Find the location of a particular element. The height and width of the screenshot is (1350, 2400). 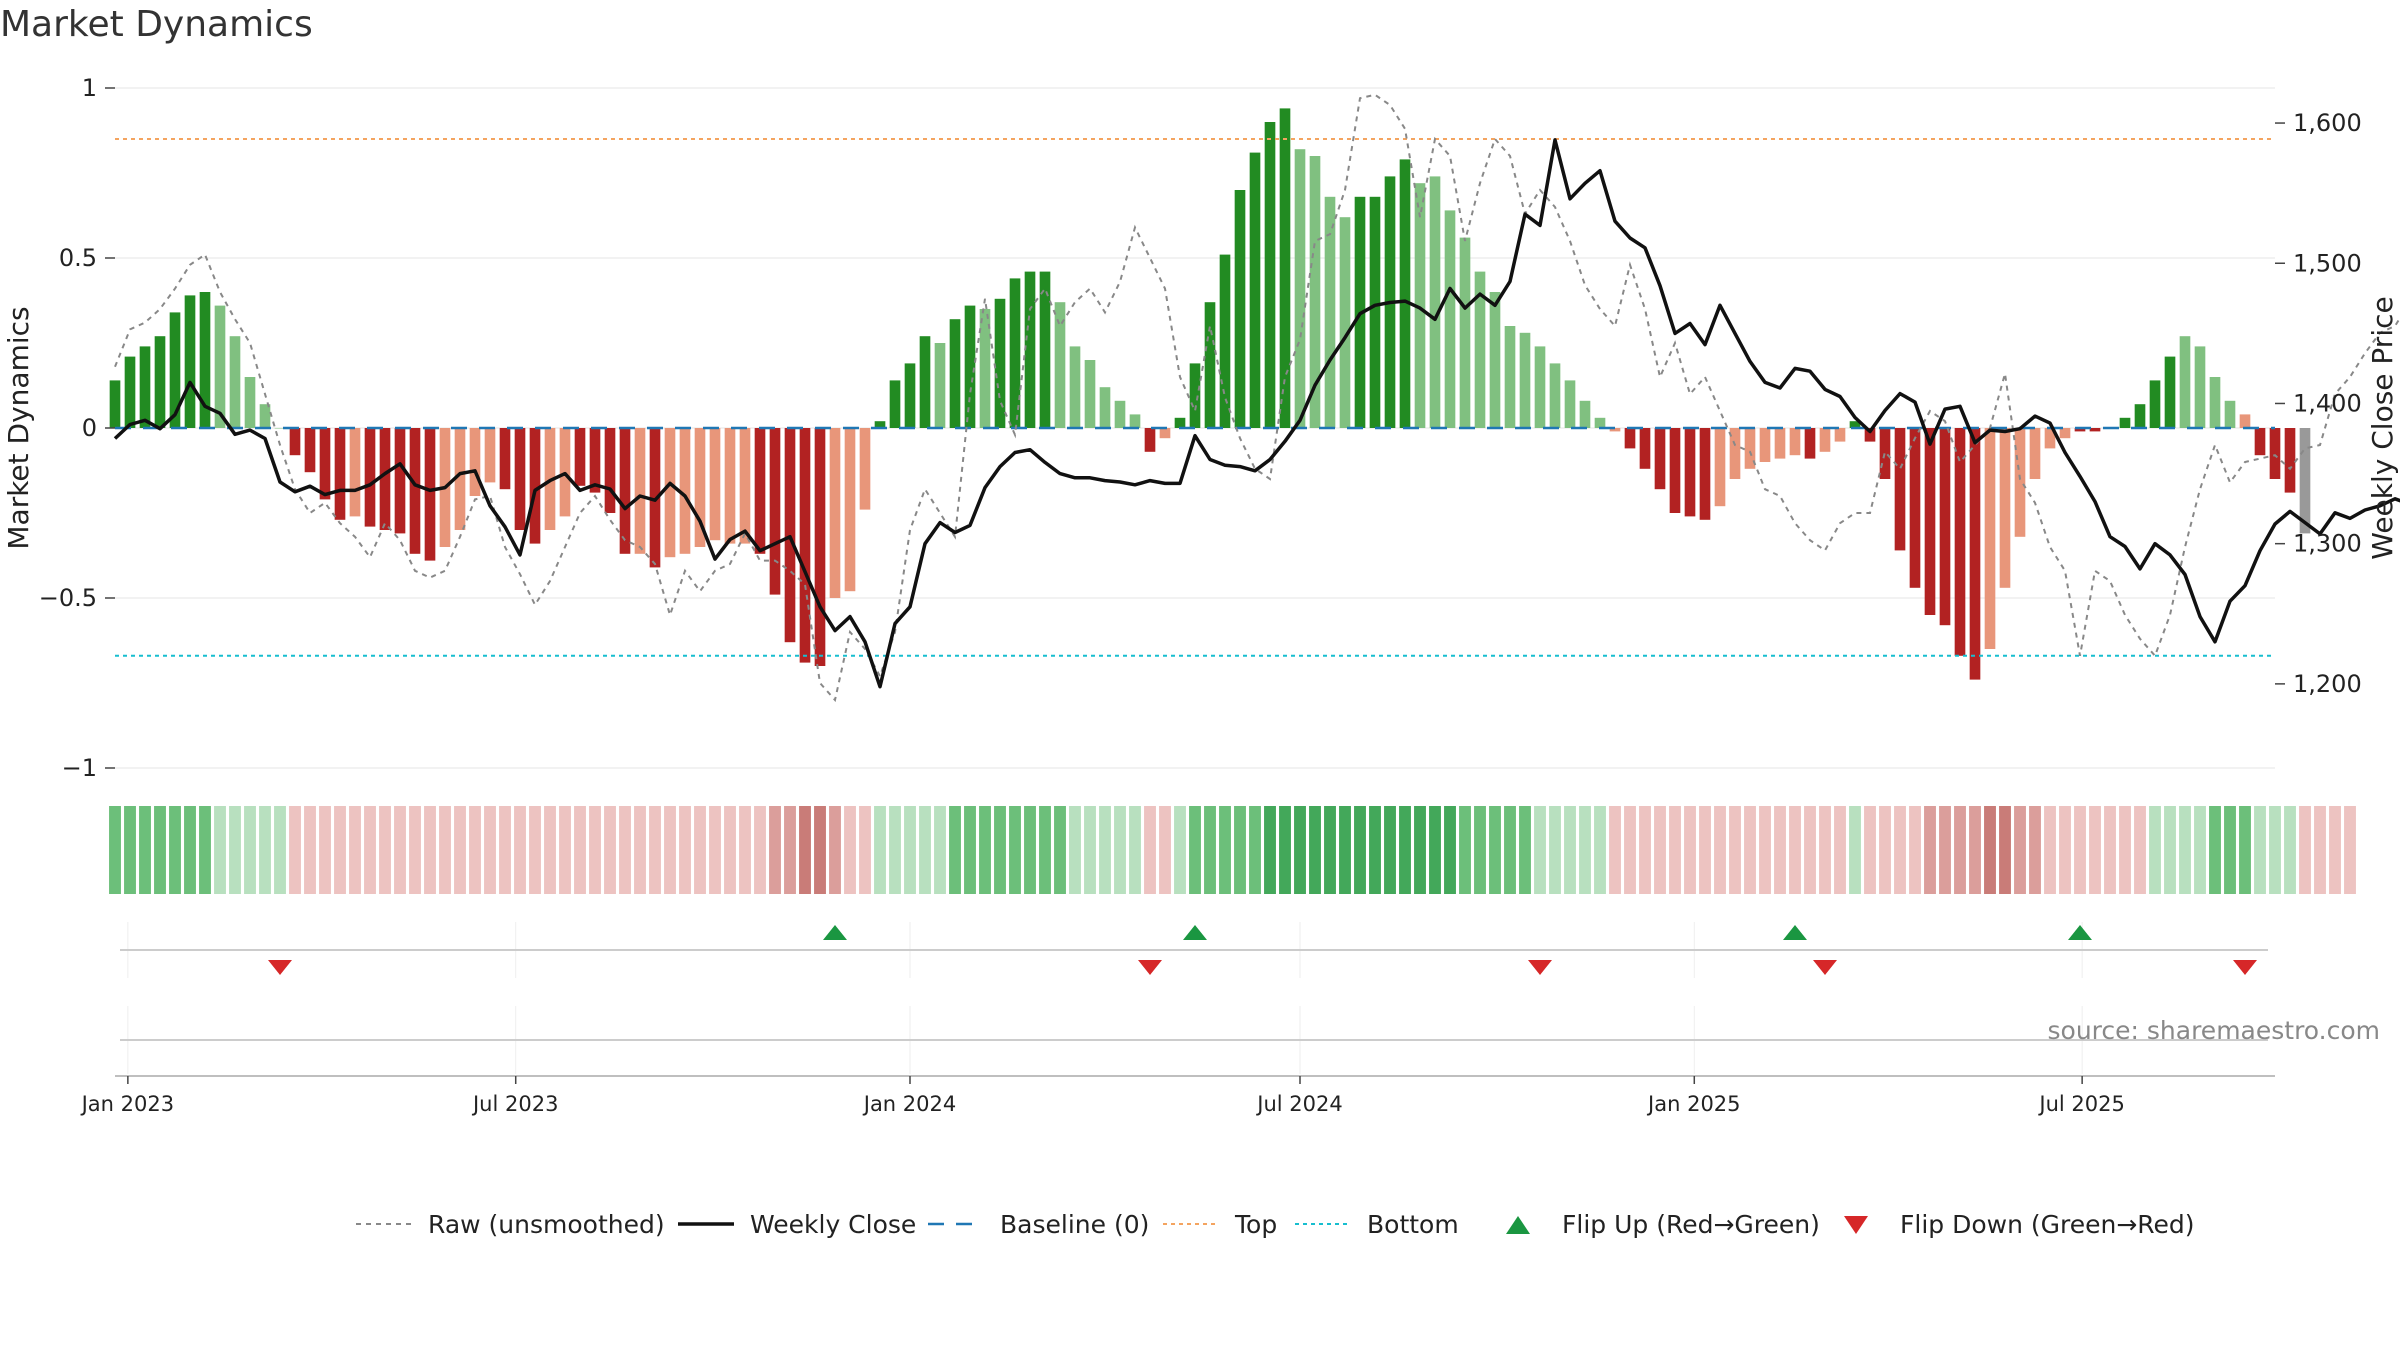

y-tick-label: −0.5 is located at coordinates (68, 598).